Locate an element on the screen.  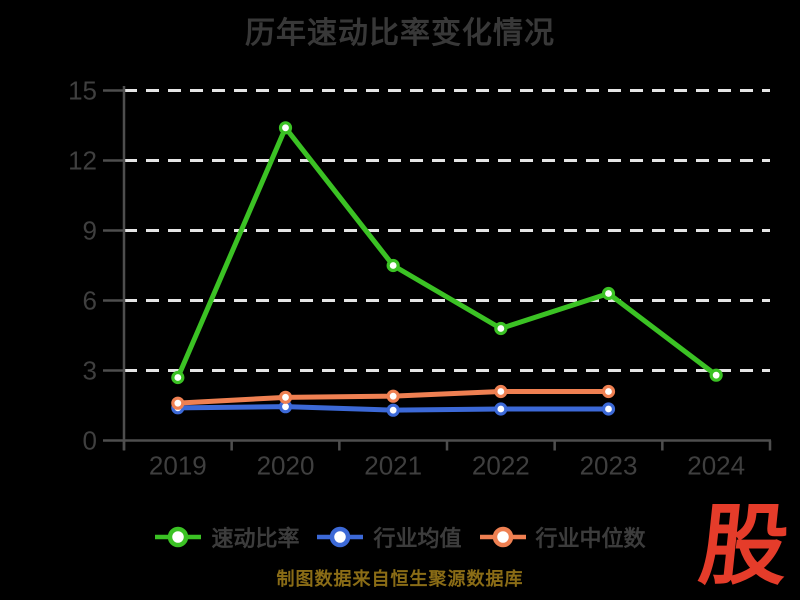
svg-text: 2022 is located at coordinates (501, 466).